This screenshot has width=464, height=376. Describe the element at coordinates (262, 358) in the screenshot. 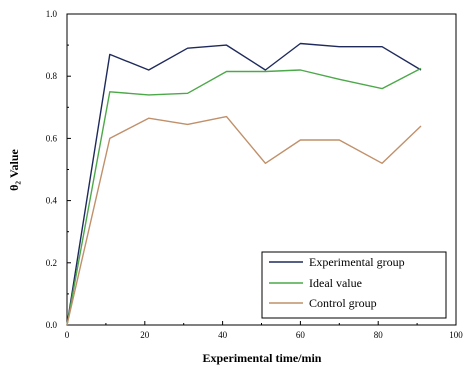

I see `x-axis-title: Experimental time/min` at that location.